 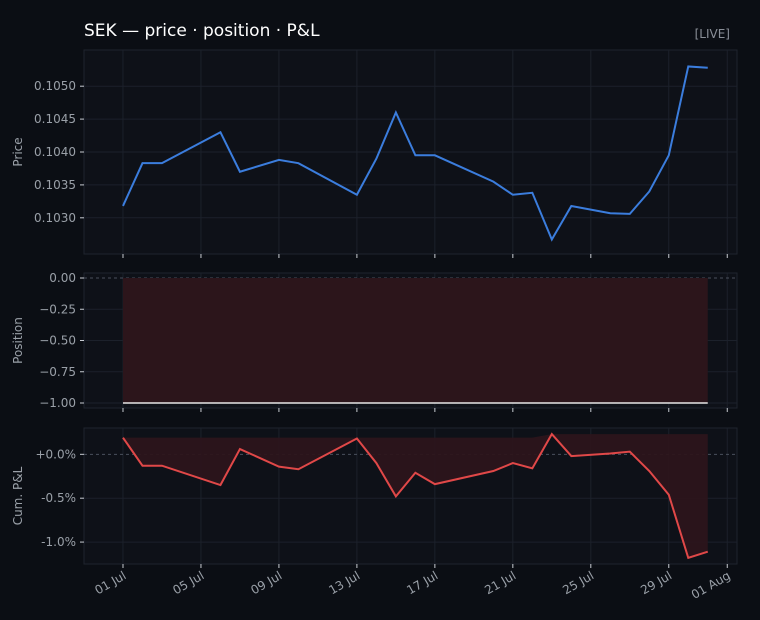 I want to click on live-badge: [LIVE], so click(x=712, y=34).